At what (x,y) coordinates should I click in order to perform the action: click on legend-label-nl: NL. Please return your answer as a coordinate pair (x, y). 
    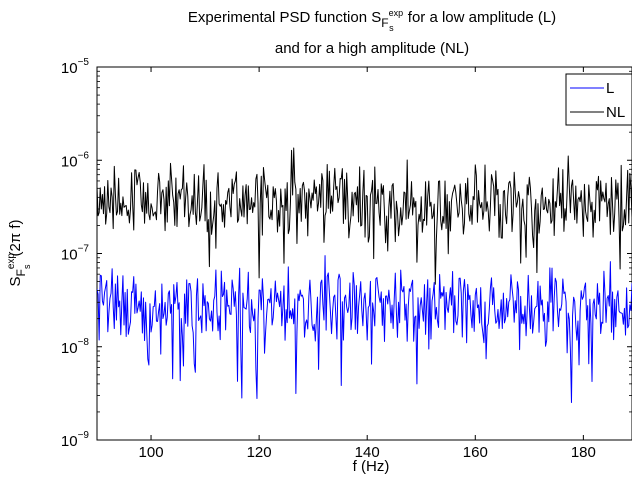
    Looking at the image, I should click on (615, 112).